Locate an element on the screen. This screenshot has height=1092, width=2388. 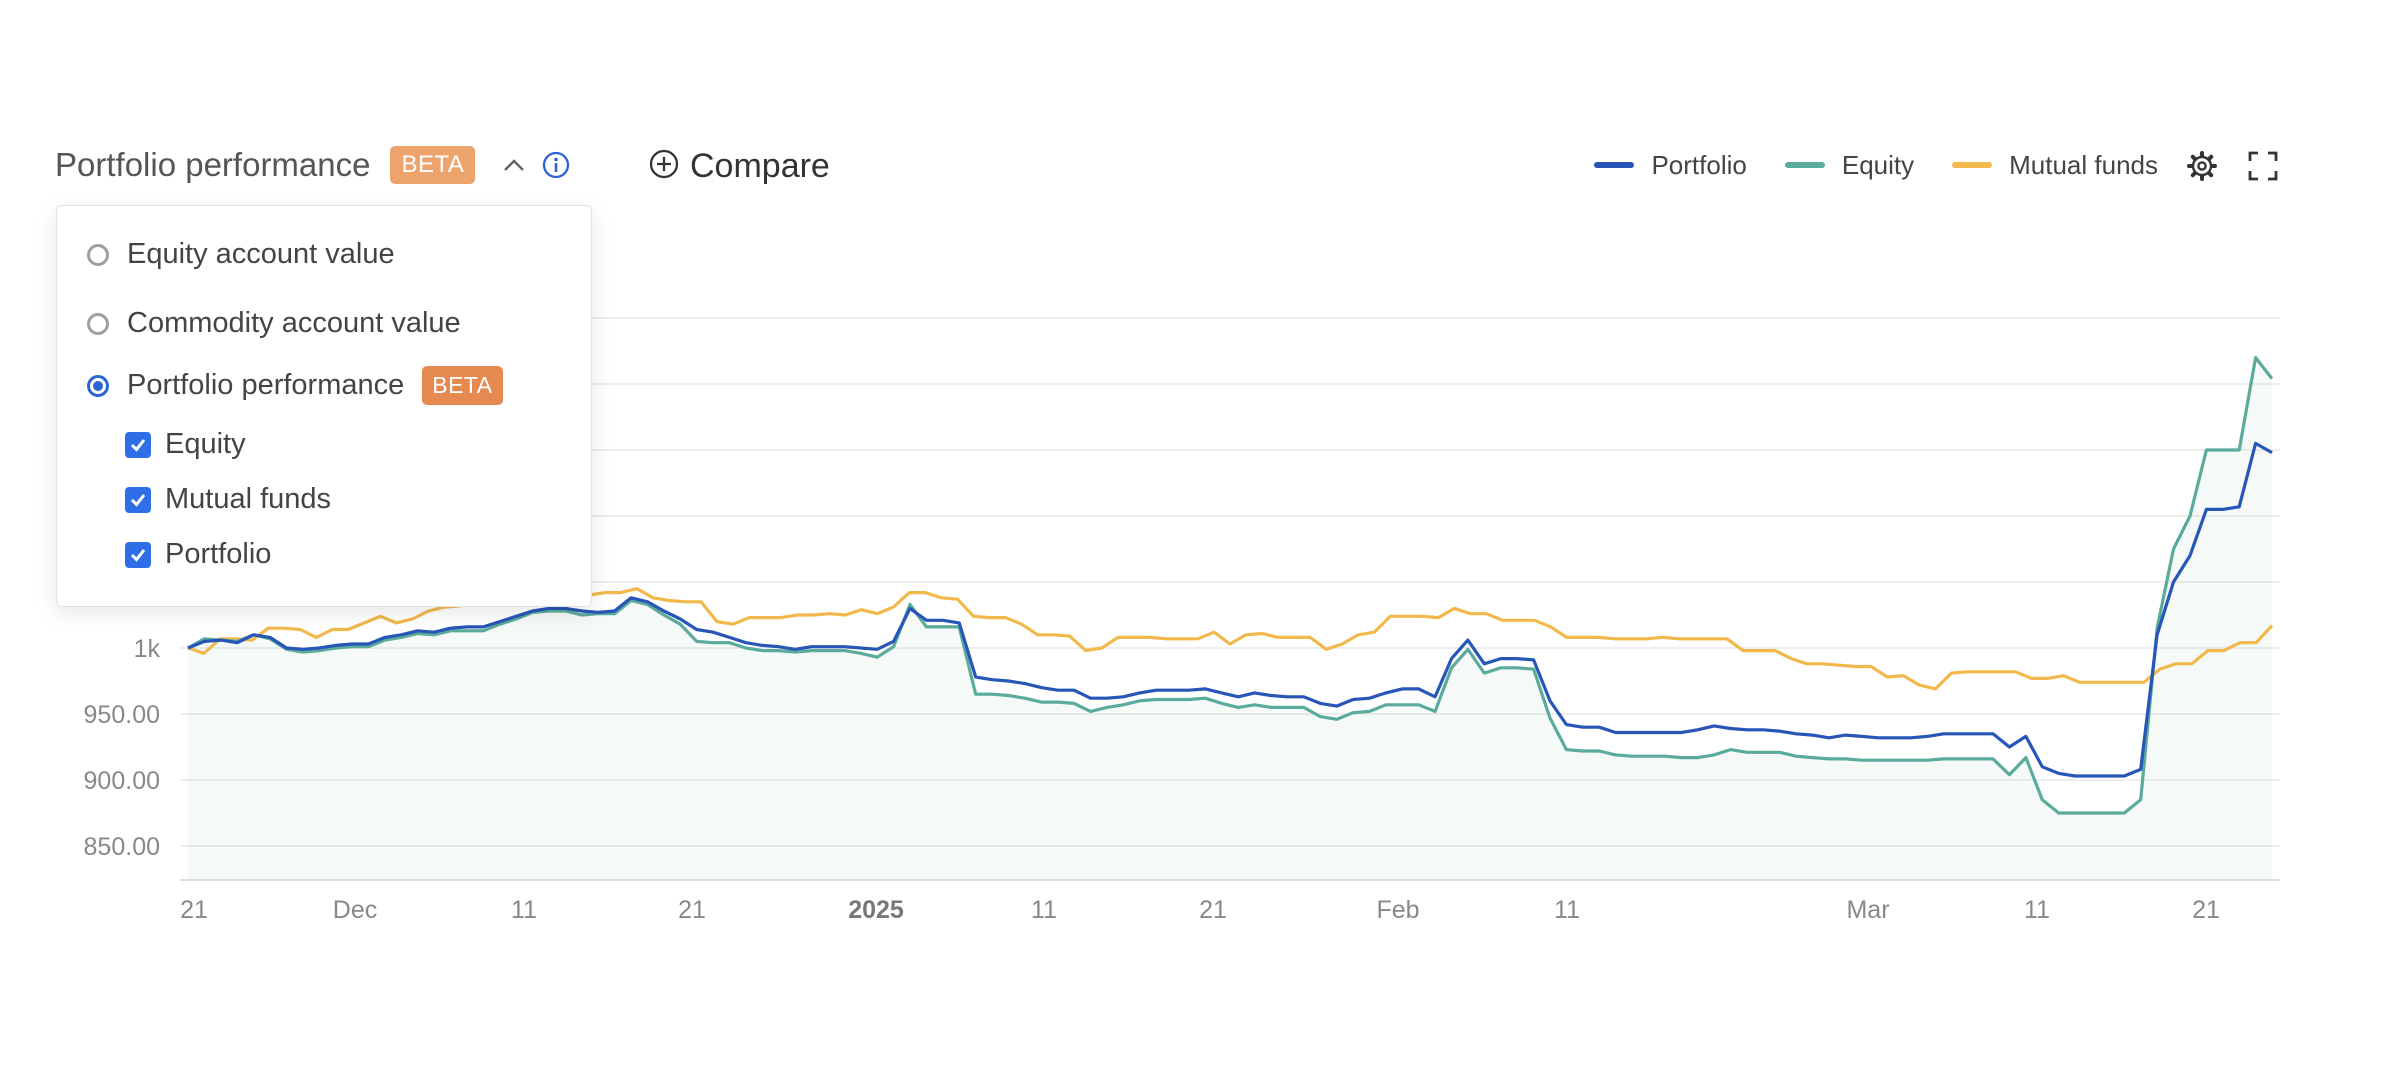
option-label: Commodity account value is located at coordinates (294, 323).